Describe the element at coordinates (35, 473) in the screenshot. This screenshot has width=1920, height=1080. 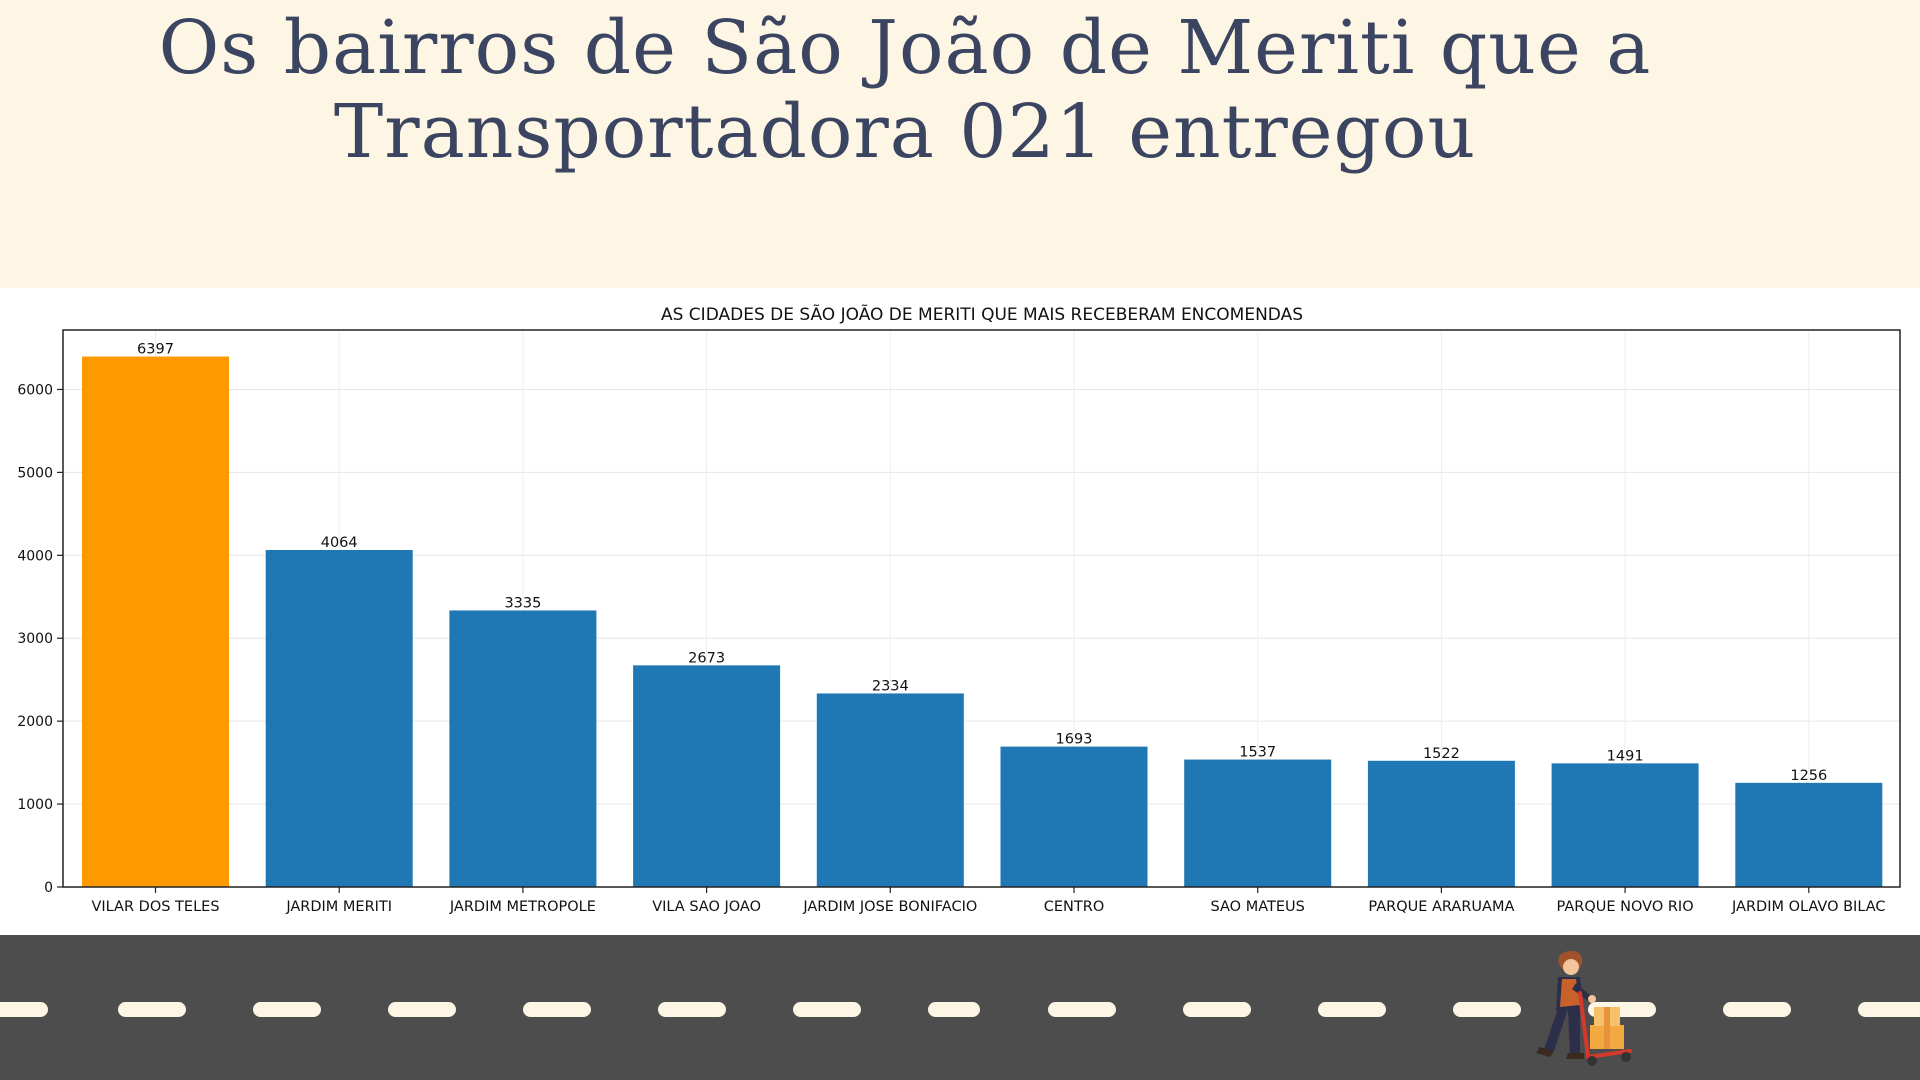
I see `y-tick-label: 5000` at that location.